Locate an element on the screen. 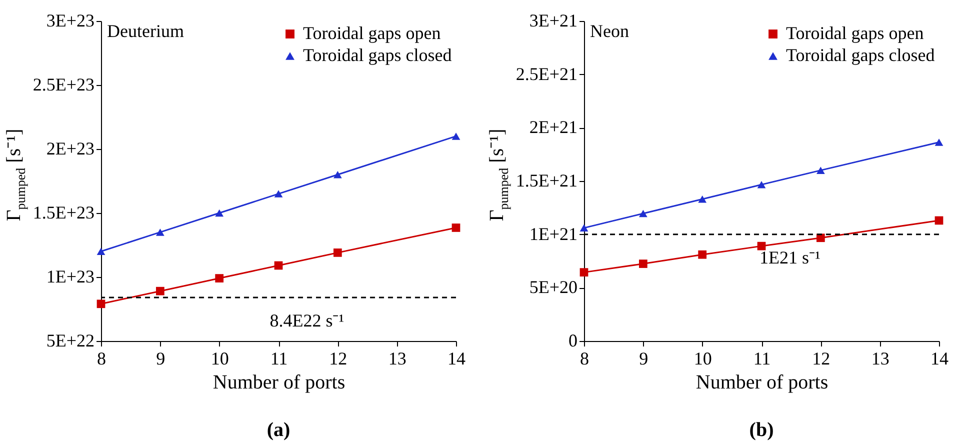 Image resolution: width=966 pixels, height=445 pixels. y-tick-label: 1E+21 is located at coordinates (553, 234).